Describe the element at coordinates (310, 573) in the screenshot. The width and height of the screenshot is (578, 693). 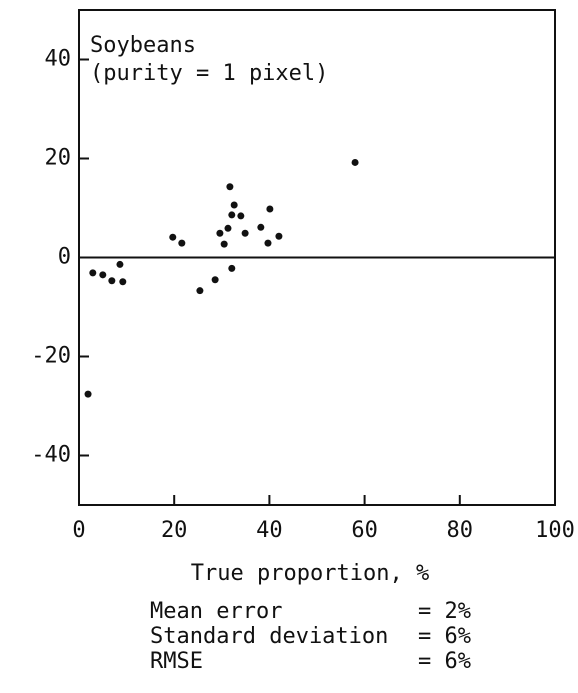
I see `x-axis-label: True proportion, %` at that location.